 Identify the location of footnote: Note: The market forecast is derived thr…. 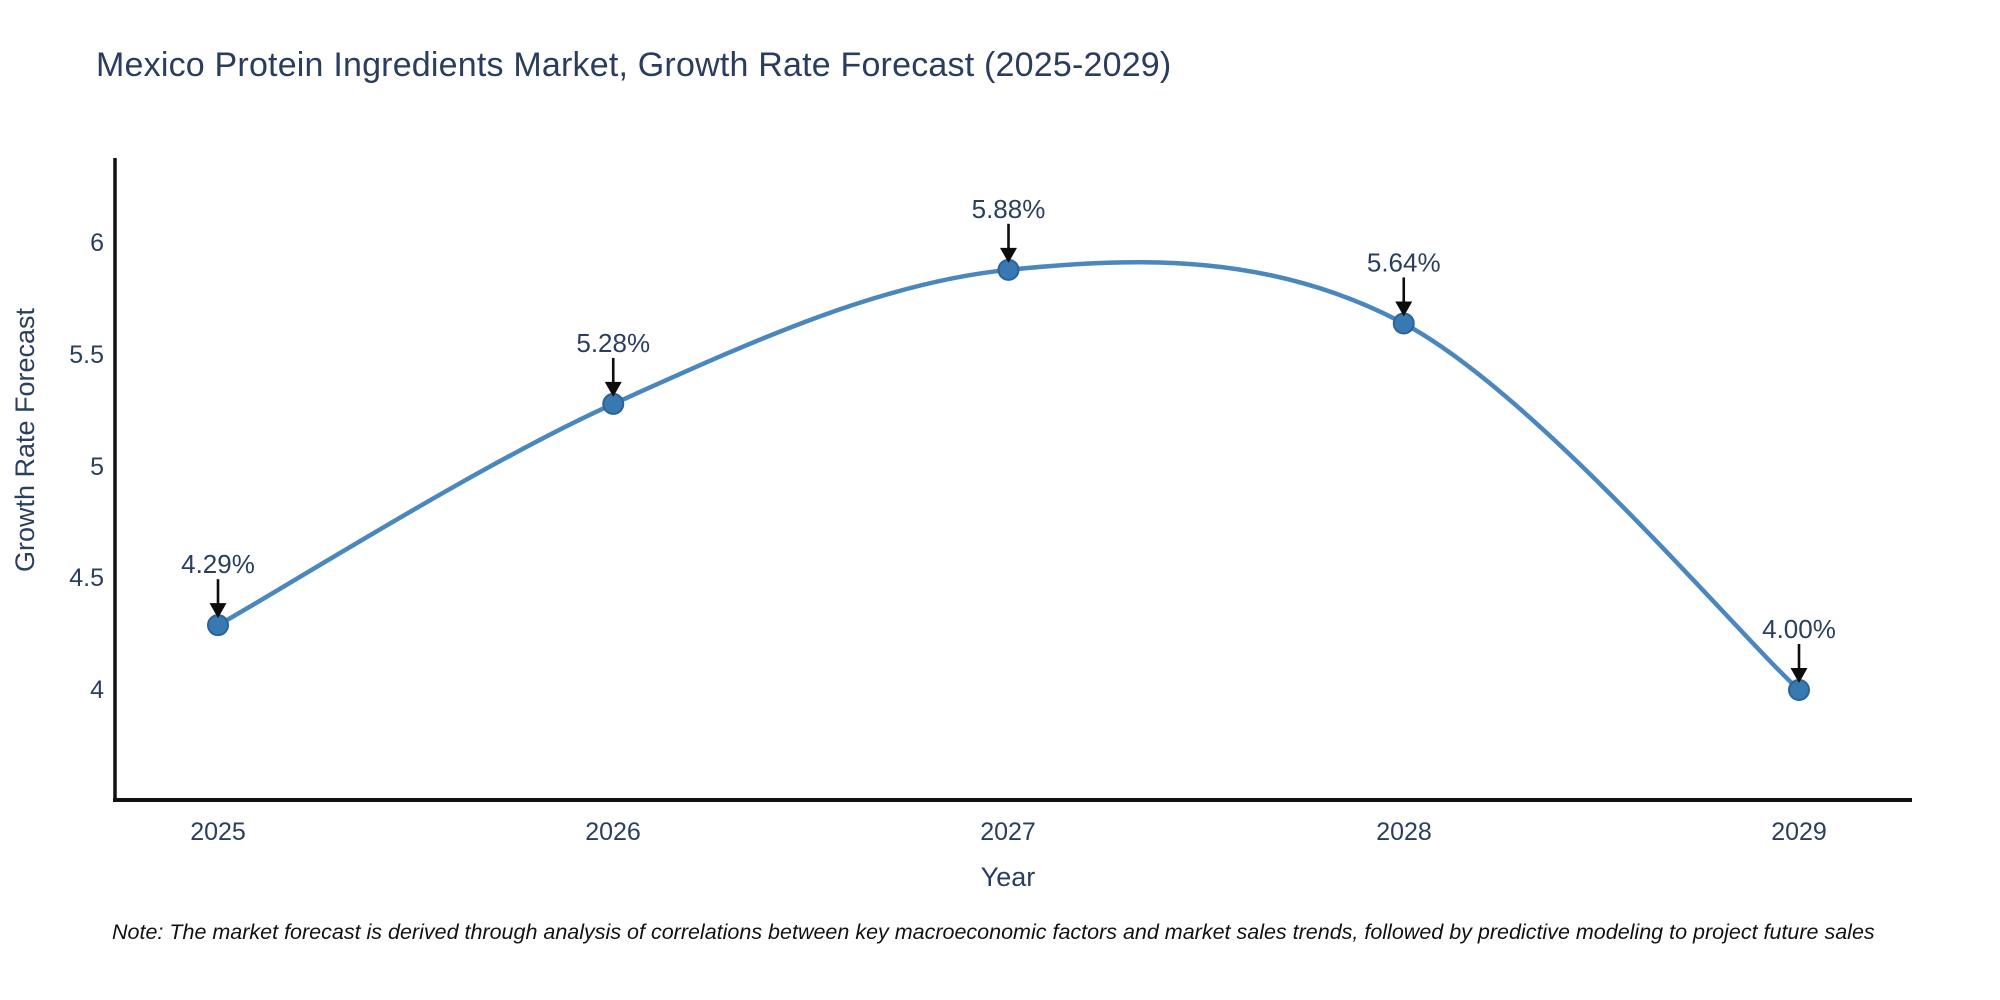
(993, 932).